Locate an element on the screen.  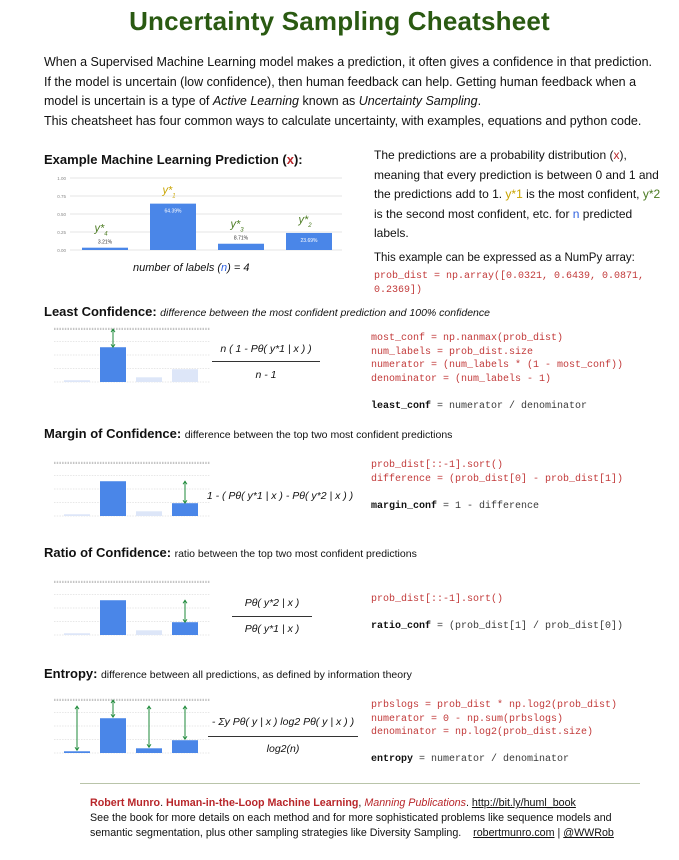
category-label: y*1 is located at coordinates (168, 192).